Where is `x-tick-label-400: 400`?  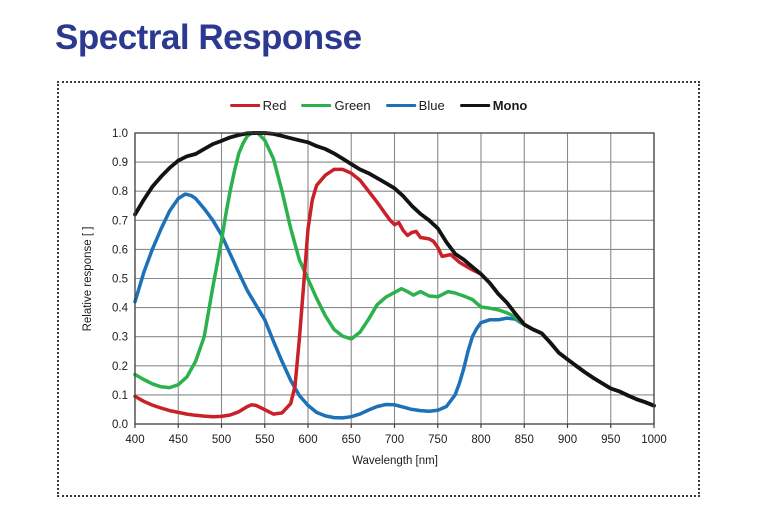 x-tick-label-400: 400 is located at coordinates (134, 440).